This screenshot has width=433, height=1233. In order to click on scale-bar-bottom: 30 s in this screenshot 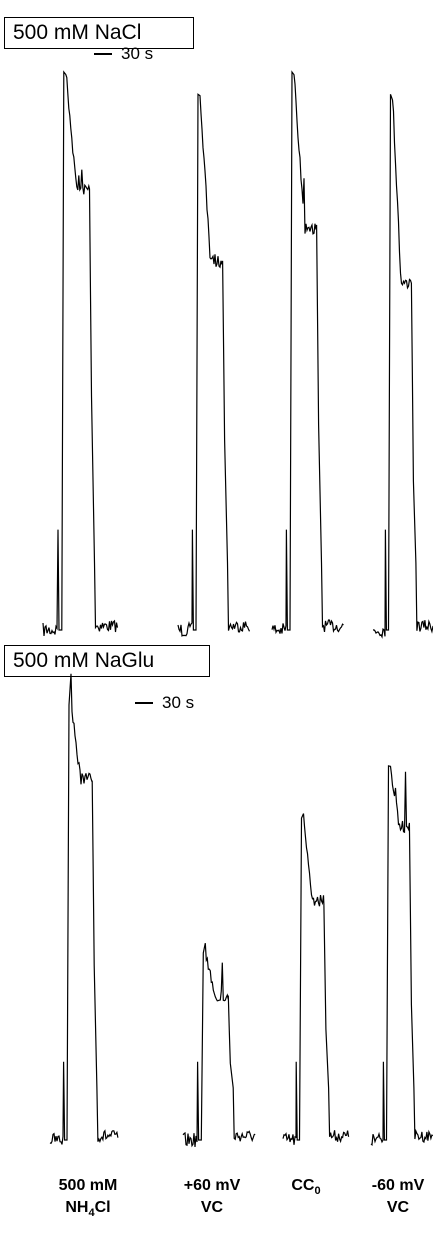, I will do `click(164, 703)`.